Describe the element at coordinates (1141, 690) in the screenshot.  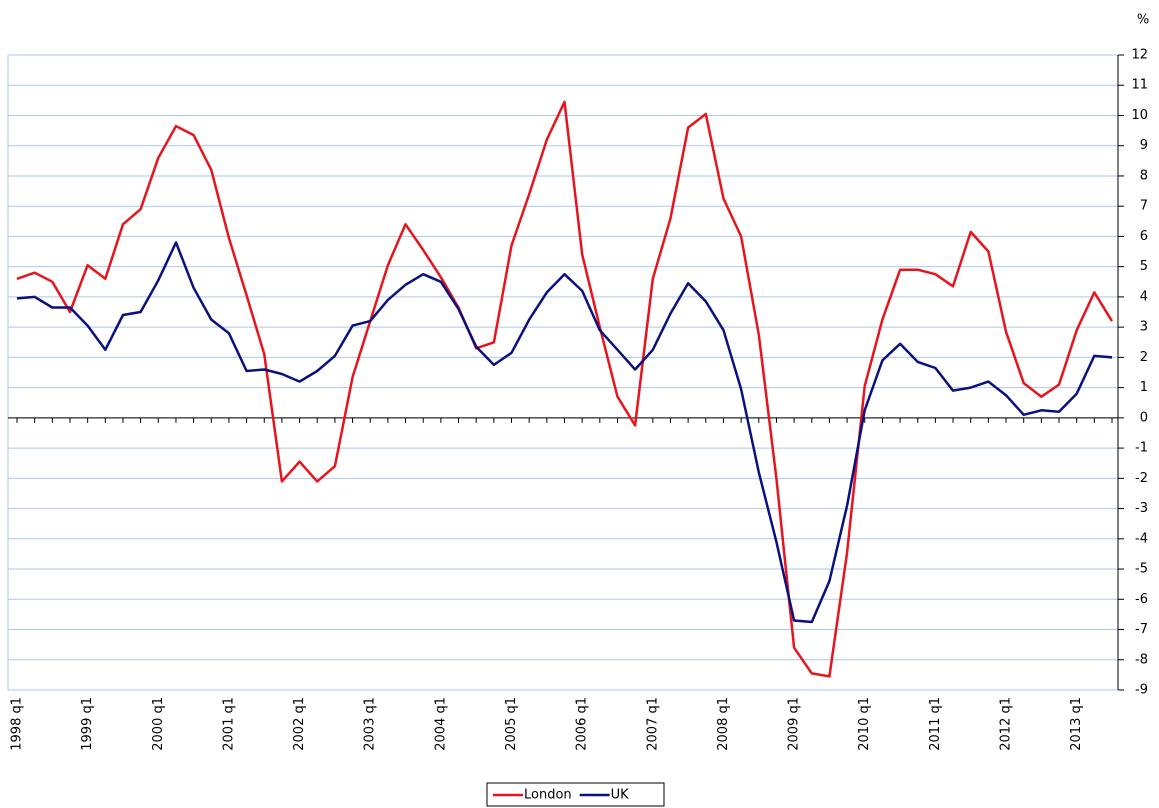
I see `y-tick-label: -9` at that location.